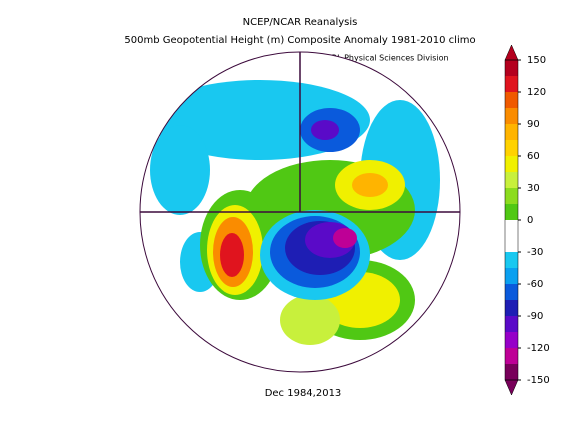 This screenshot has width=565, height=437. What do you see at coordinates (530, 220) in the screenshot?
I see `colorbar-tick-label: 0` at bounding box center [530, 220].